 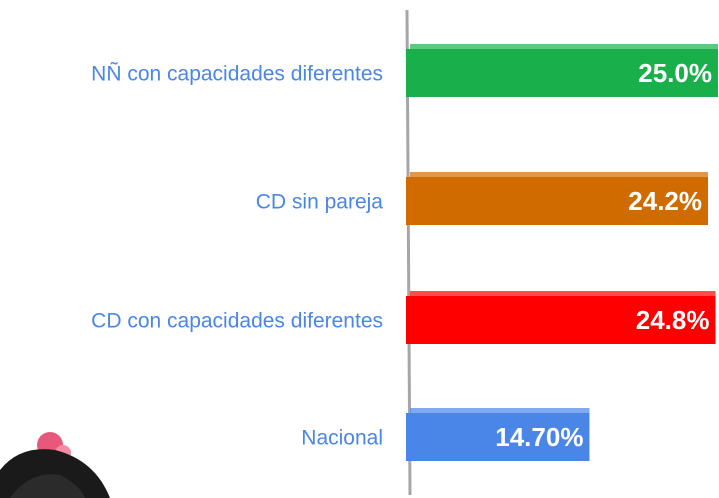 What do you see at coordinates (675, 73) in the screenshot?
I see `value-label: 25.0%` at bounding box center [675, 73].